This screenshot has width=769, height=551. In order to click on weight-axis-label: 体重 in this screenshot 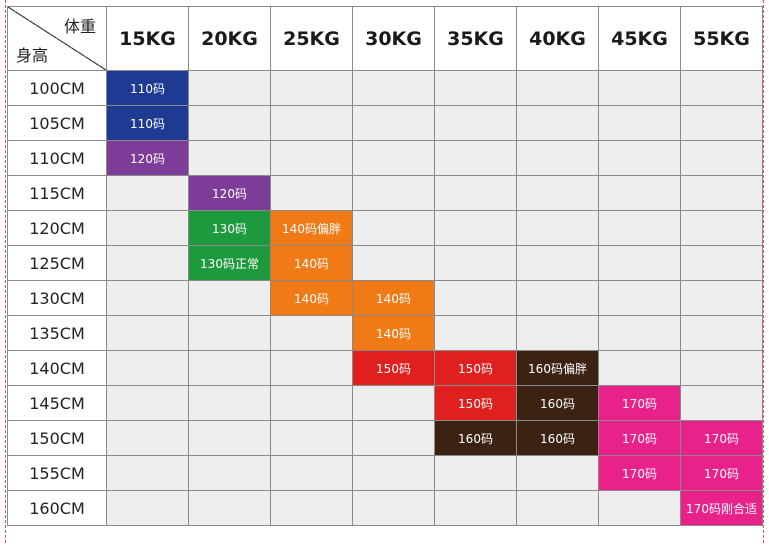, I will do `click(79, 26)`.